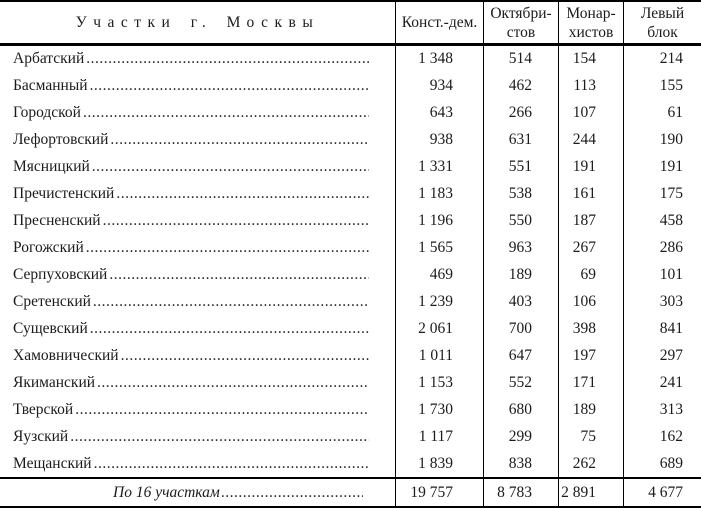 This screenshot has width=701, height=508. I want to click on header-cell-monarchists: Монар- хистов, so click(590, 22).